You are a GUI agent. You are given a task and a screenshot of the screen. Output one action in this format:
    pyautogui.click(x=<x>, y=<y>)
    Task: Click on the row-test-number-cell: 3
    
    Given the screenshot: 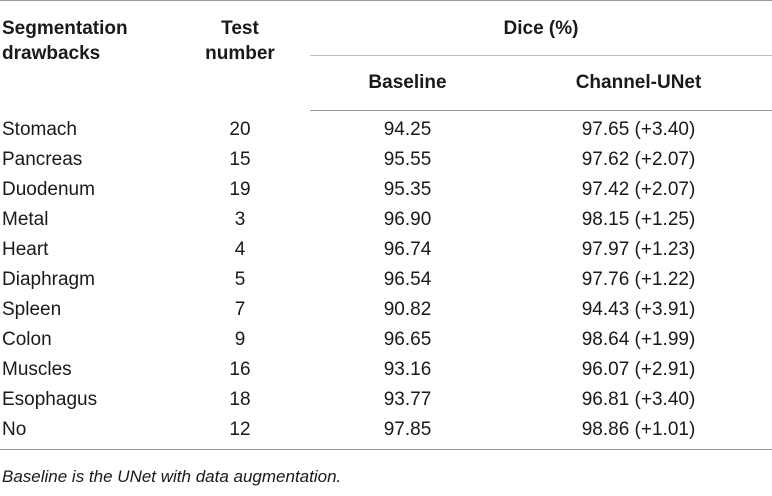 What is the action you would take?
    pyautogui.click(x=240, y=219)
    